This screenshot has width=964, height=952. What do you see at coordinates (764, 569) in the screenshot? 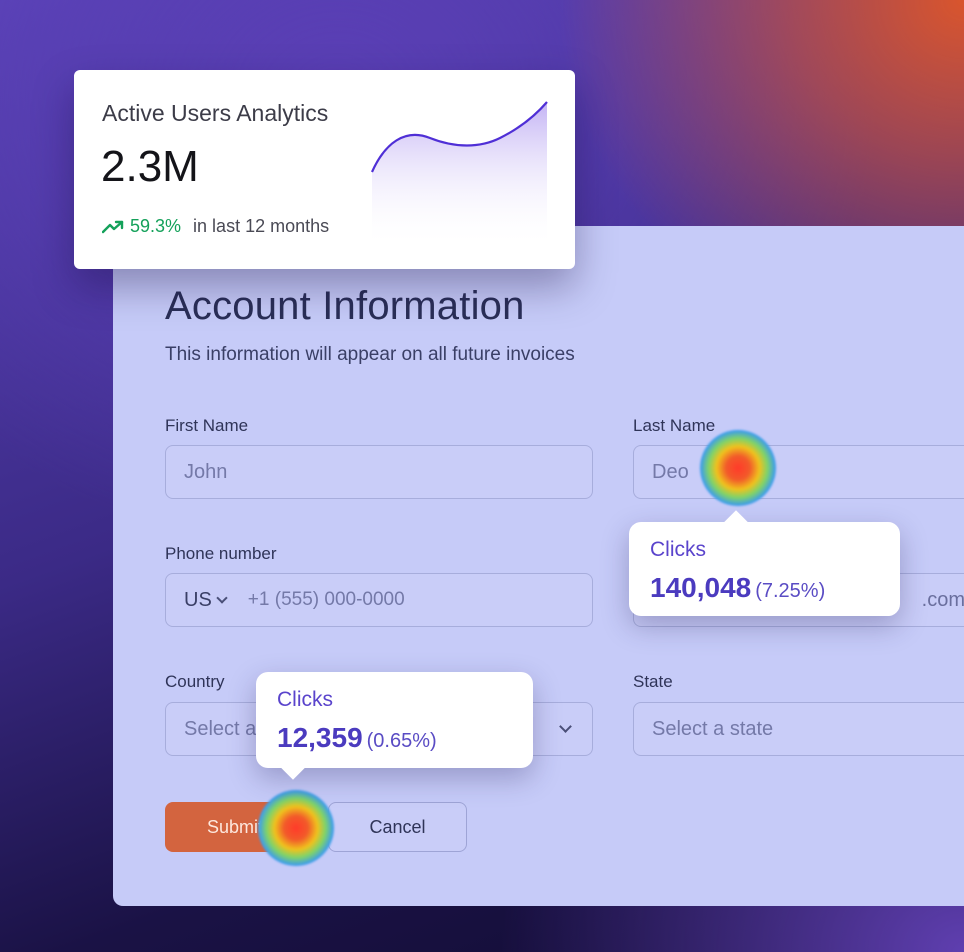
I see `clicks-tooltip-last-name: Clicks 140,048 (7.25%)` at bounding box center [764, 569].